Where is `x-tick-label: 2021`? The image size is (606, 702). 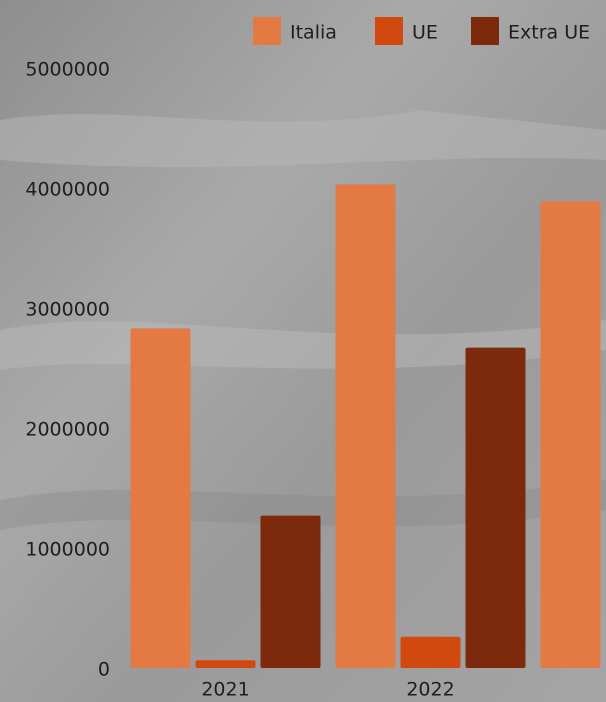
x-tick-label: 2021 is located at coordinates (225, 690).